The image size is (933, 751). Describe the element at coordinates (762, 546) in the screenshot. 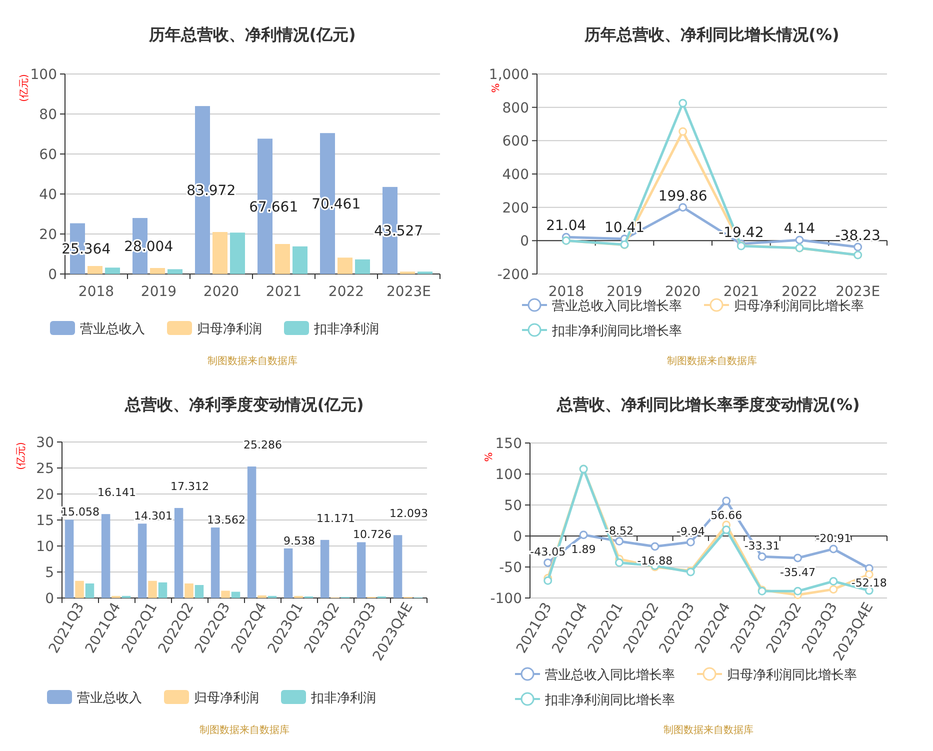

I see `data-label: -33.31` at that location.